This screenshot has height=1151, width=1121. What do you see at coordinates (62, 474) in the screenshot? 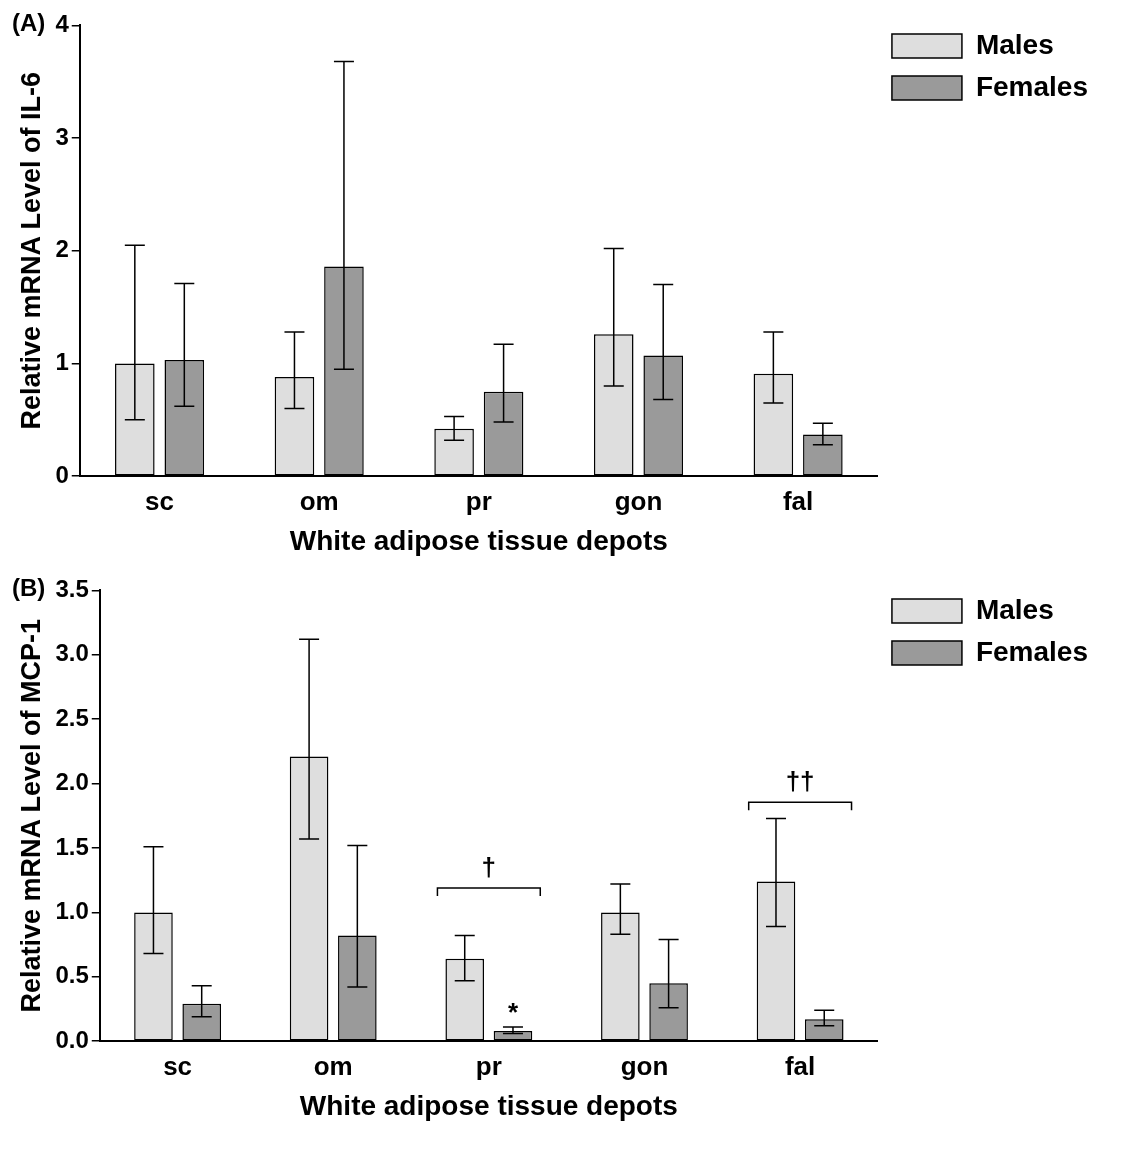
I see `y-tick-label: 0` at bounding box center [62, 474].